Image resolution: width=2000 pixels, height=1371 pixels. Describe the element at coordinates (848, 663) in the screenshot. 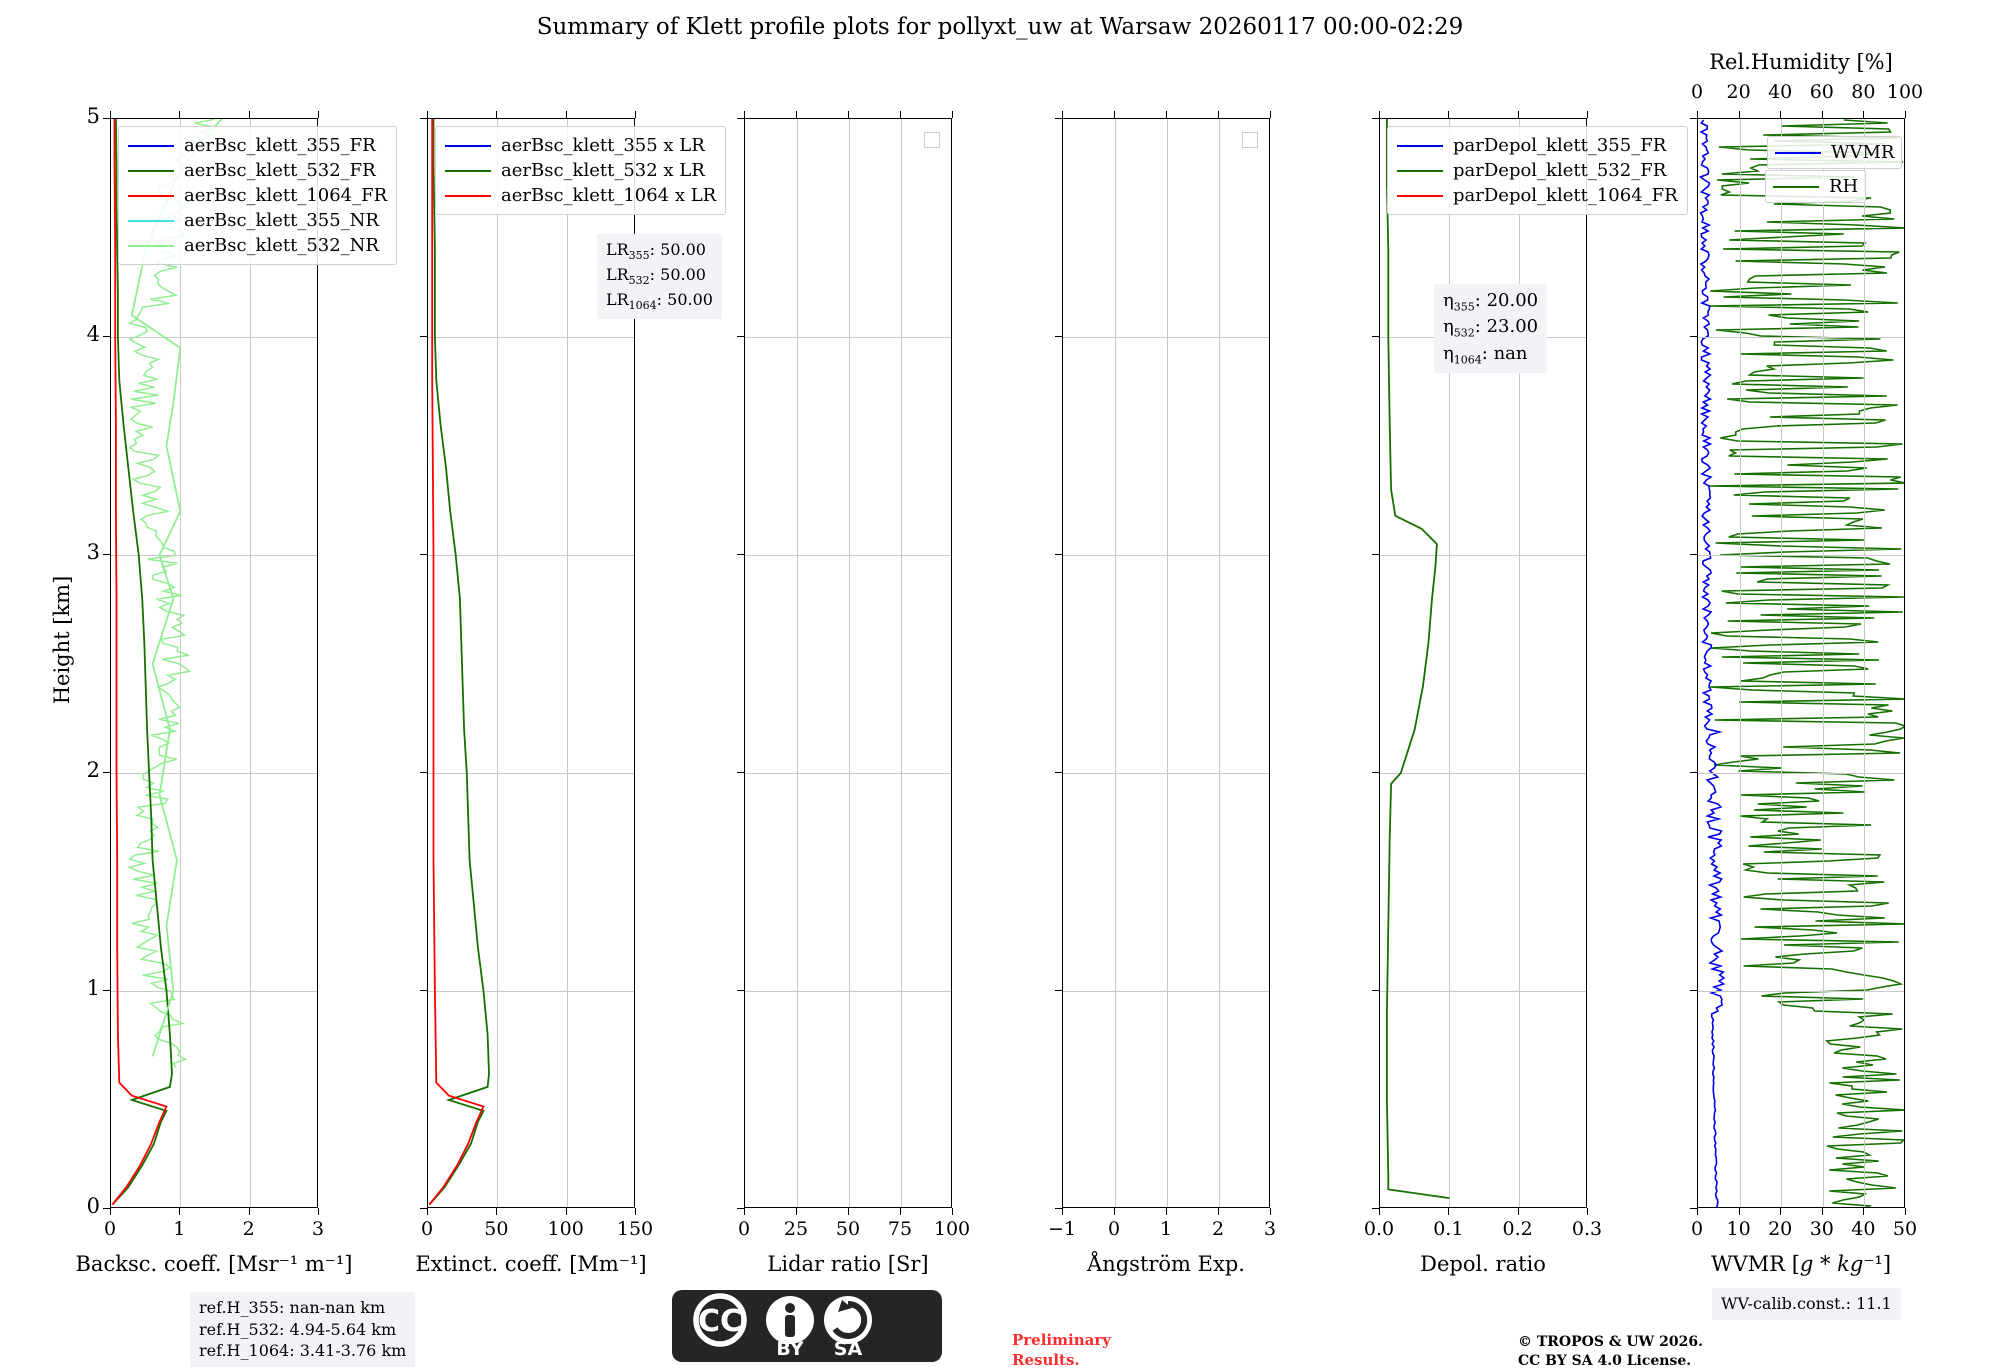

I see `plot-panel-lidar-ratio` at that location.